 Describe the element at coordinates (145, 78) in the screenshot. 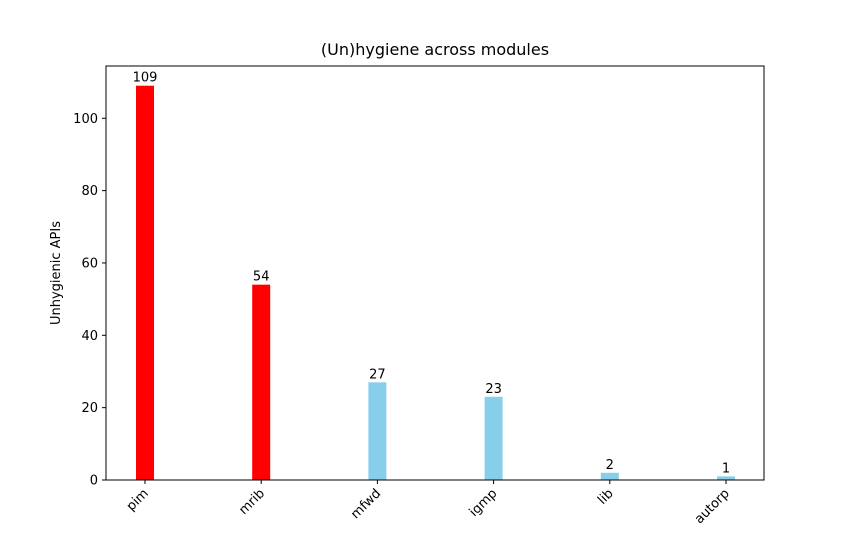

I see `bar-value-label-pim: 109` at that location.